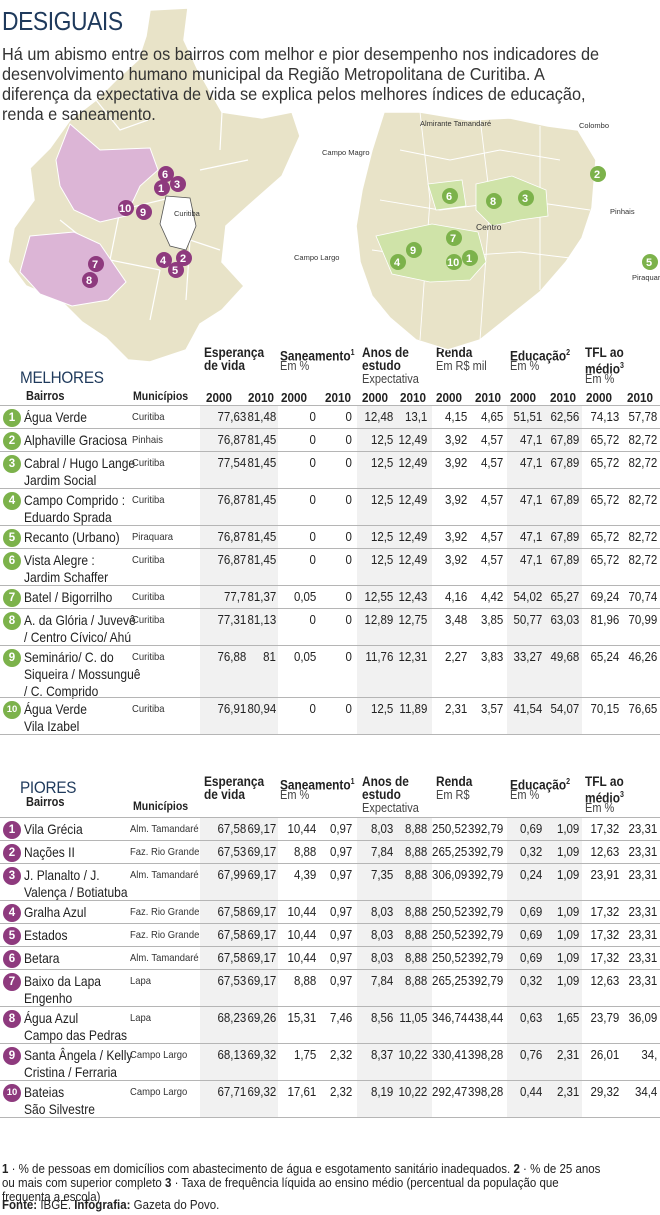  I want to click on worst-value-cell: 10,22, so click(412, 1055).